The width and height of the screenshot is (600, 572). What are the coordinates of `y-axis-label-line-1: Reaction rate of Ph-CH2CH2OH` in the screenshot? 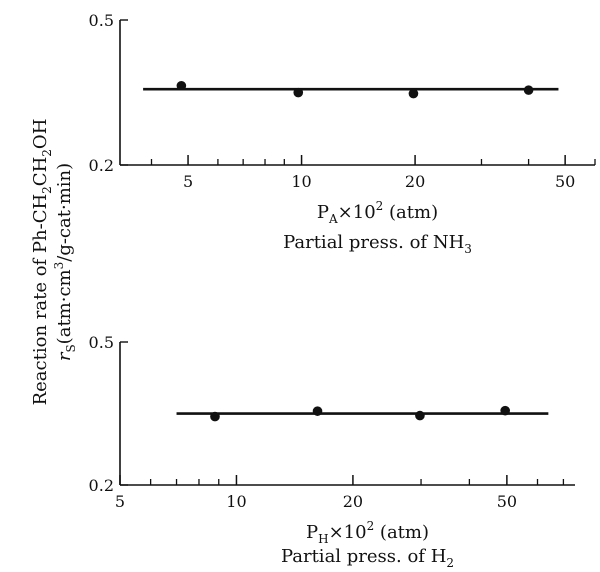 It's located at (42, 262).